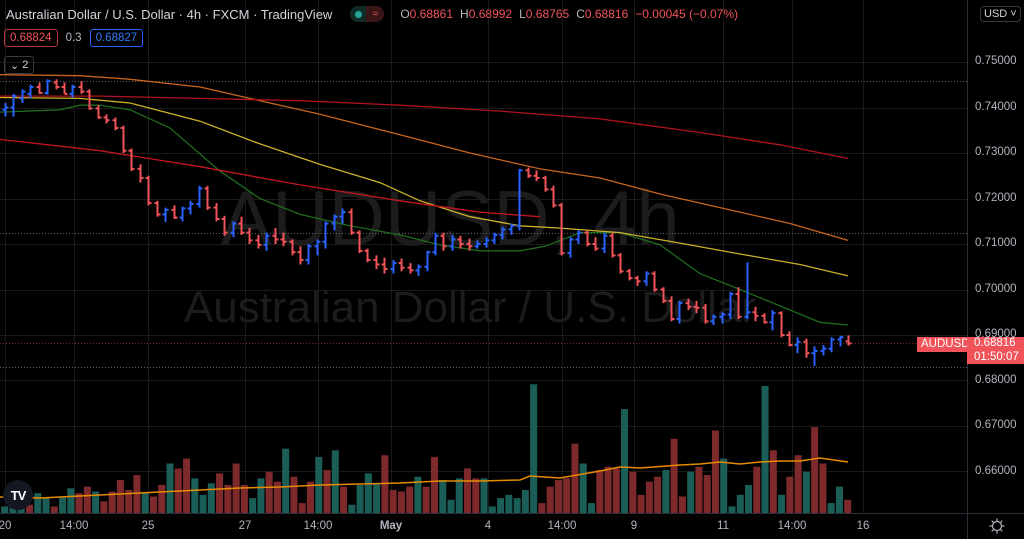 This screenshot has height=539, width=1024. What do you see at coordinates (995, 343) in the screenshot?
I see `last-price-value: 0.68816` at bounding box center [995, 343].